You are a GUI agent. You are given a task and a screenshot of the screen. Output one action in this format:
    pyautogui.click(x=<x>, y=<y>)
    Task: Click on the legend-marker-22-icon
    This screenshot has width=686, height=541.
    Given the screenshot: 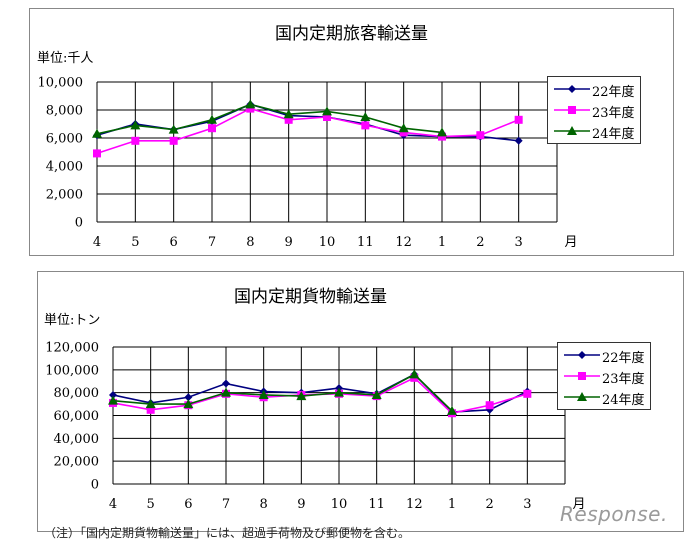 What is the action you would take?
    pyautogui.click(x=582, y=355)
    